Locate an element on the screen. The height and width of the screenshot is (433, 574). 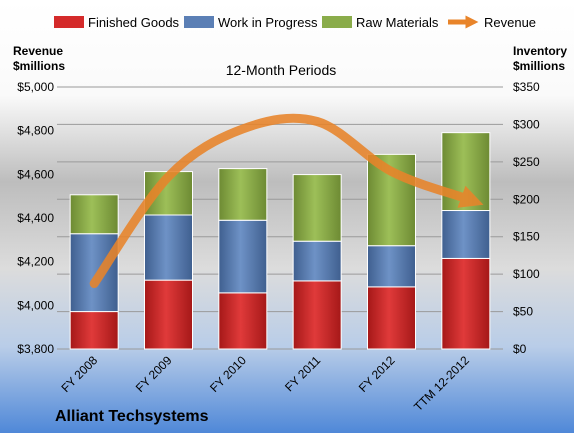
right-tick-label: $350 is located at coordinates (526, 87).